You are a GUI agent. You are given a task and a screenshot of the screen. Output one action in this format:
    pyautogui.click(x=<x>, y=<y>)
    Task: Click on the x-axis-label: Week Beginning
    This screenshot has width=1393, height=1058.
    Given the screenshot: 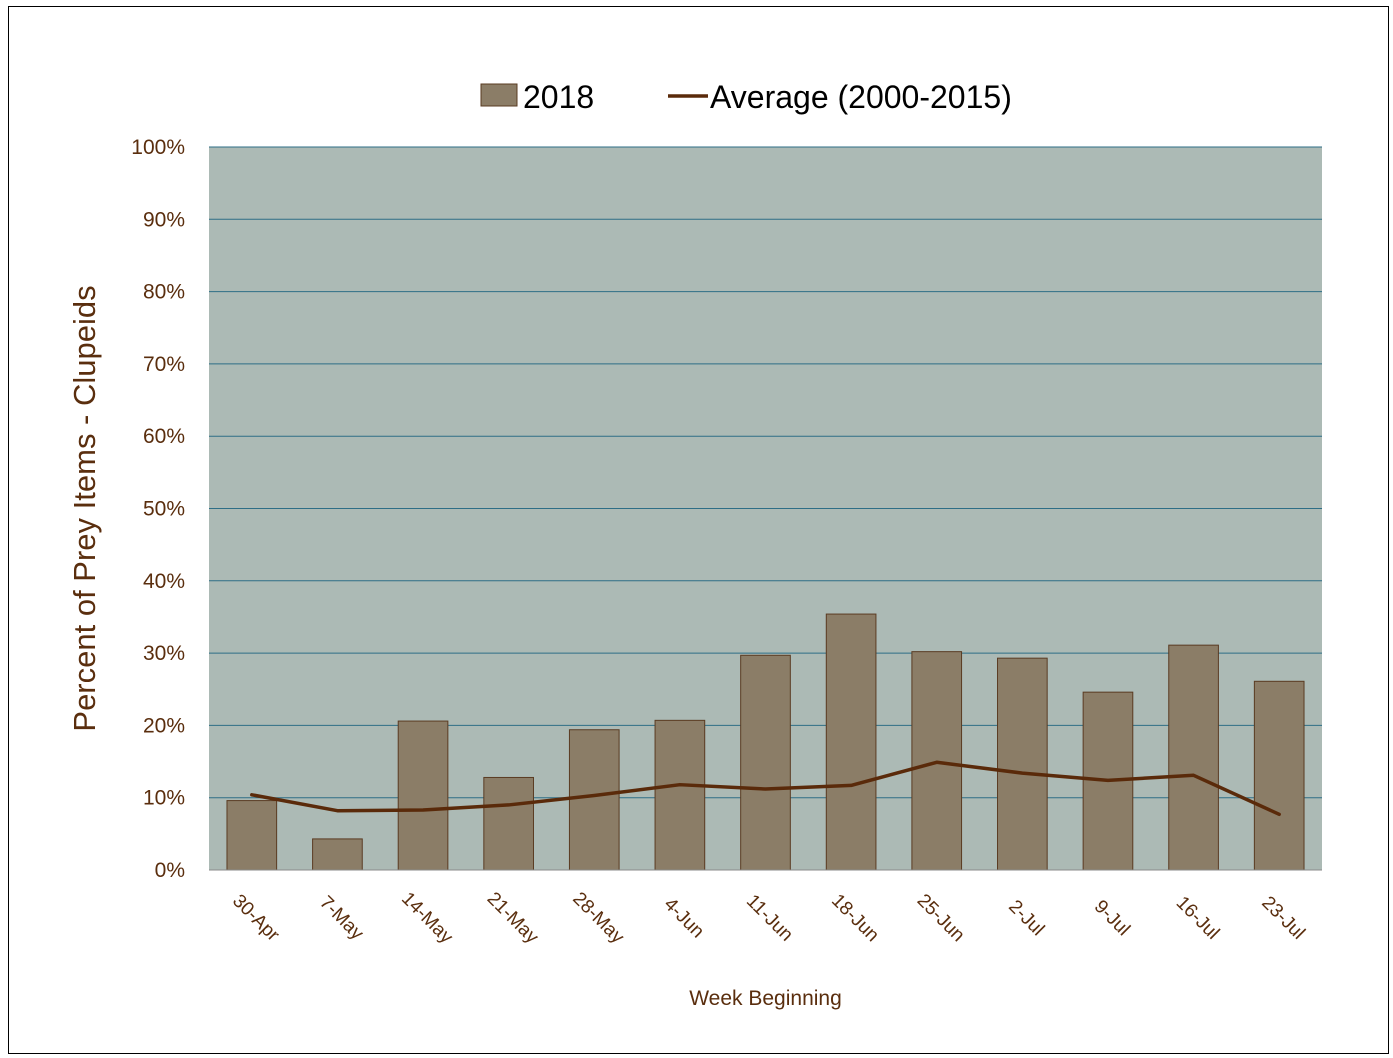 What is the action you would take?
    pyautogui.click(x=765, y=998)
    